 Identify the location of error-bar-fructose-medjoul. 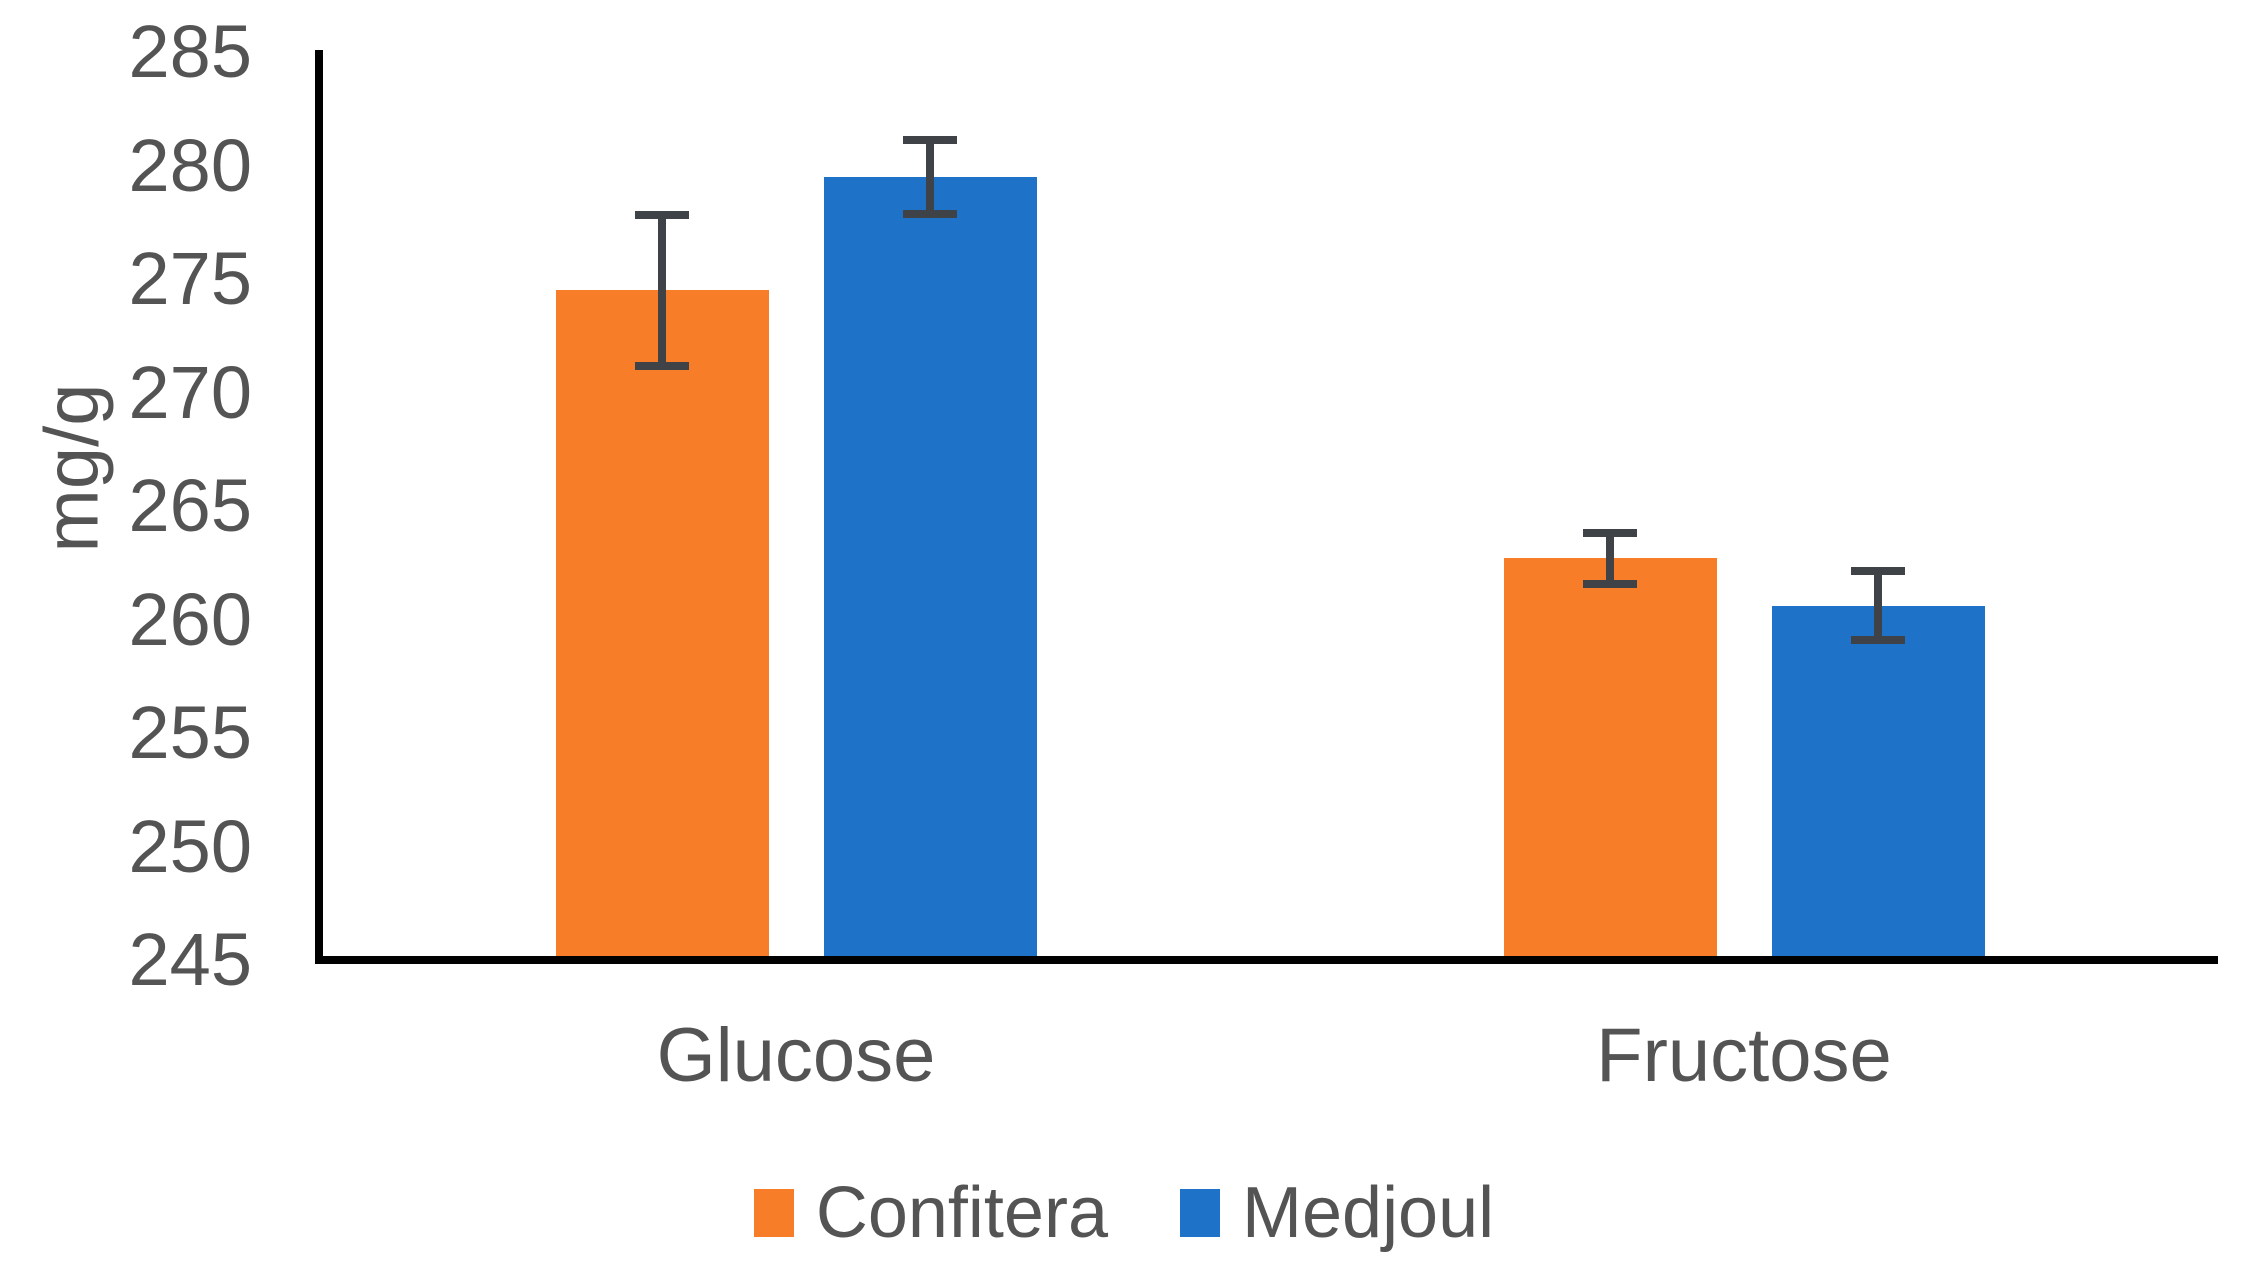
(1878, 606).